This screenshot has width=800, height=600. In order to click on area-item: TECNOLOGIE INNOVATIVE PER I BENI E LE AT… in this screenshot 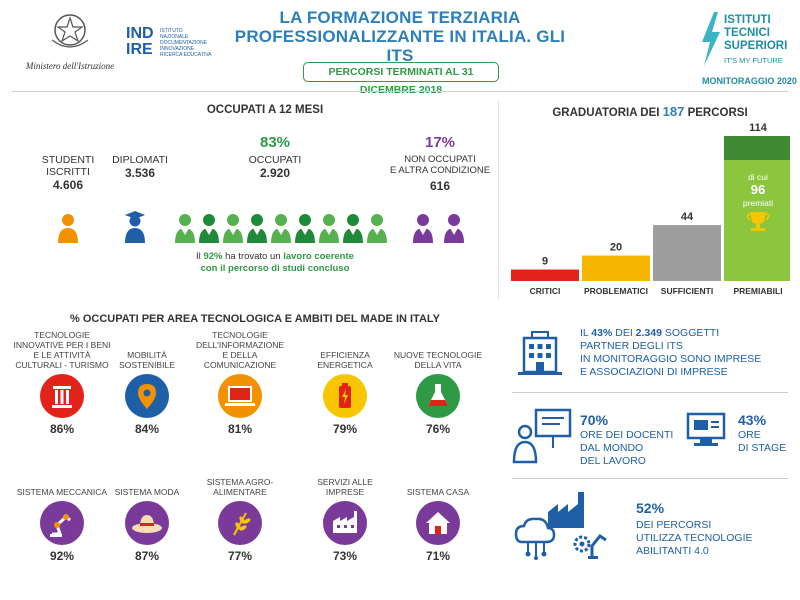, I will do `click(62, 383)`.